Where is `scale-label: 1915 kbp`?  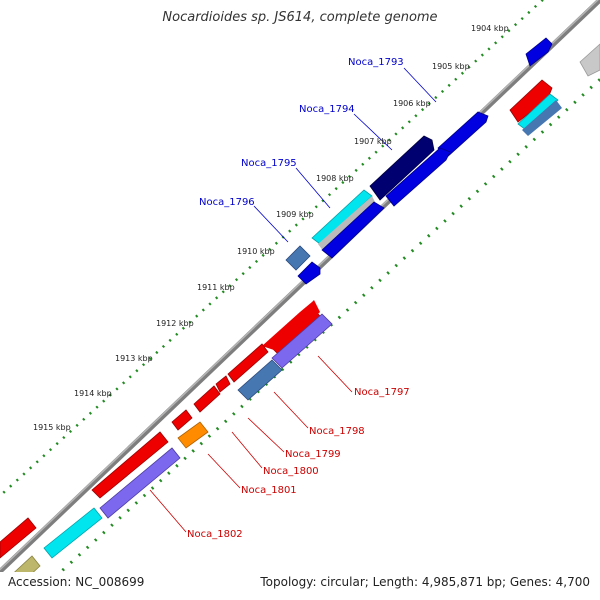
scale-label: 1915 kbp is located at coordinates (52, 427).